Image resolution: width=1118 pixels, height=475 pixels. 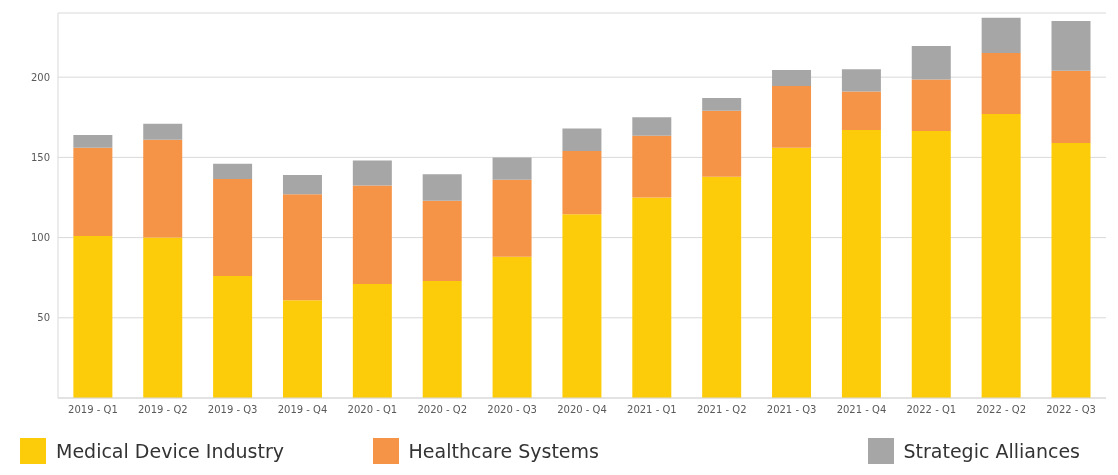 I want to click on x-tick-label: 2022 - Q2, so click(x=1001, y=410).